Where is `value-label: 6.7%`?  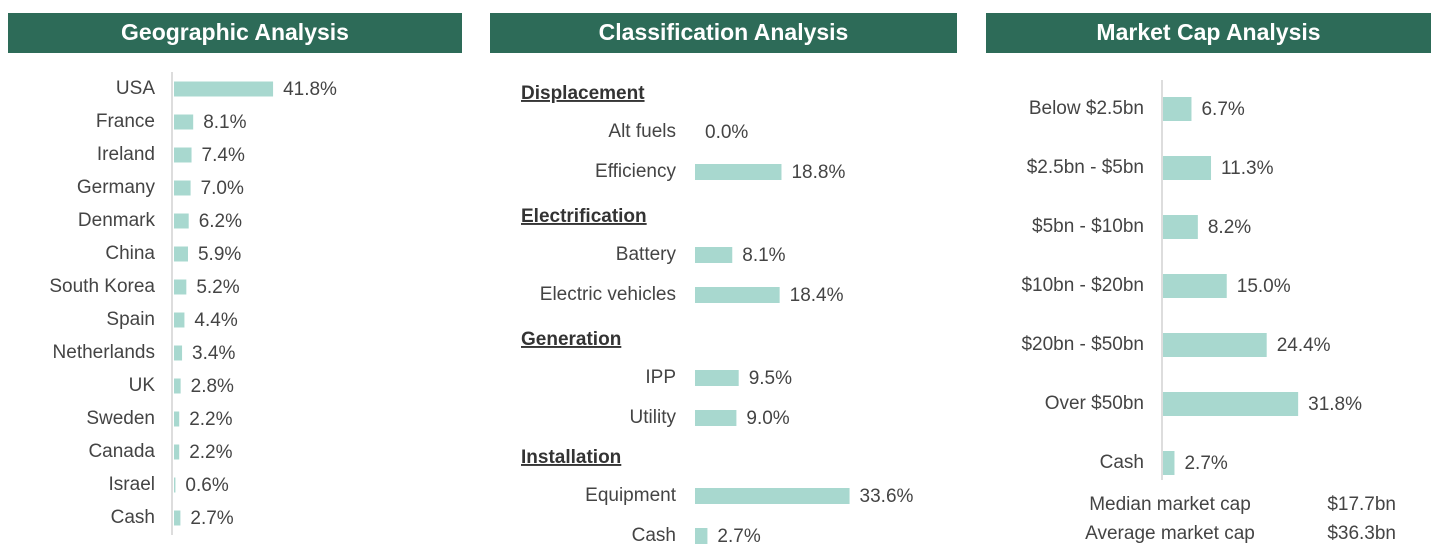
value-label: 6.7% is located at coordinates (1222, 109).